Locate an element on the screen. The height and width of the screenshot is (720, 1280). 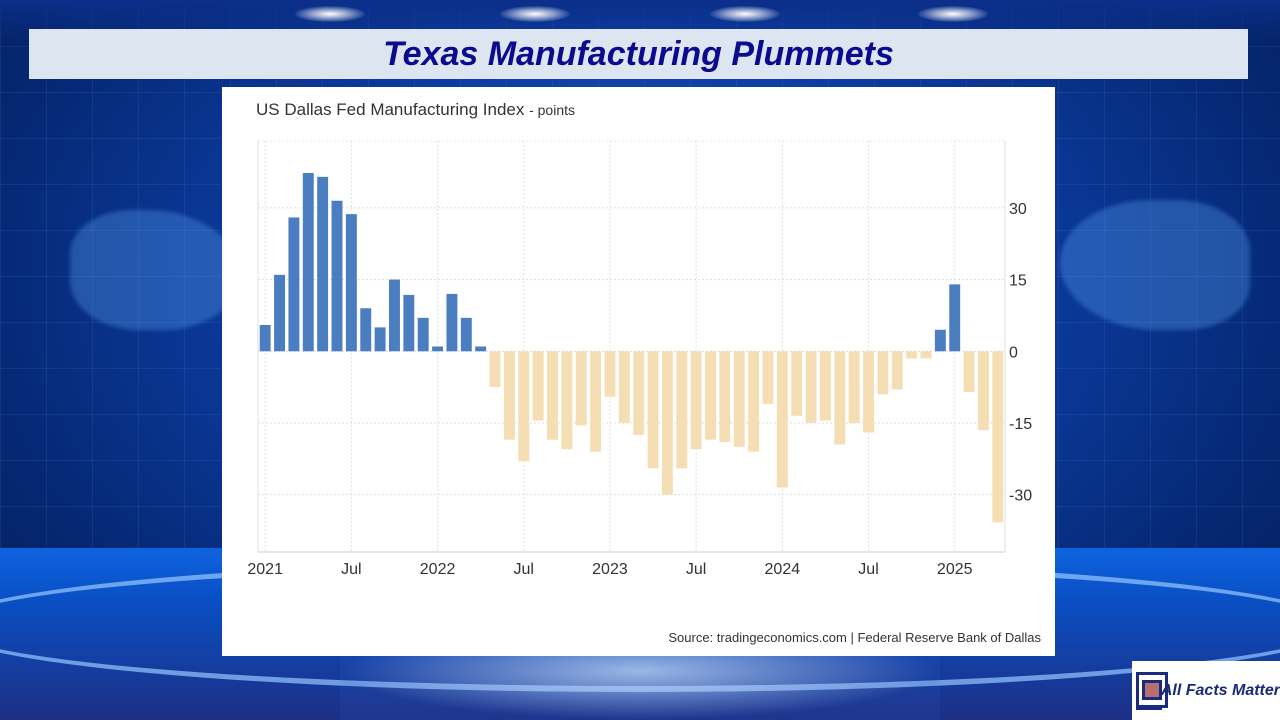
y-tick-label: -15 is located at coordinates (1020, 424).